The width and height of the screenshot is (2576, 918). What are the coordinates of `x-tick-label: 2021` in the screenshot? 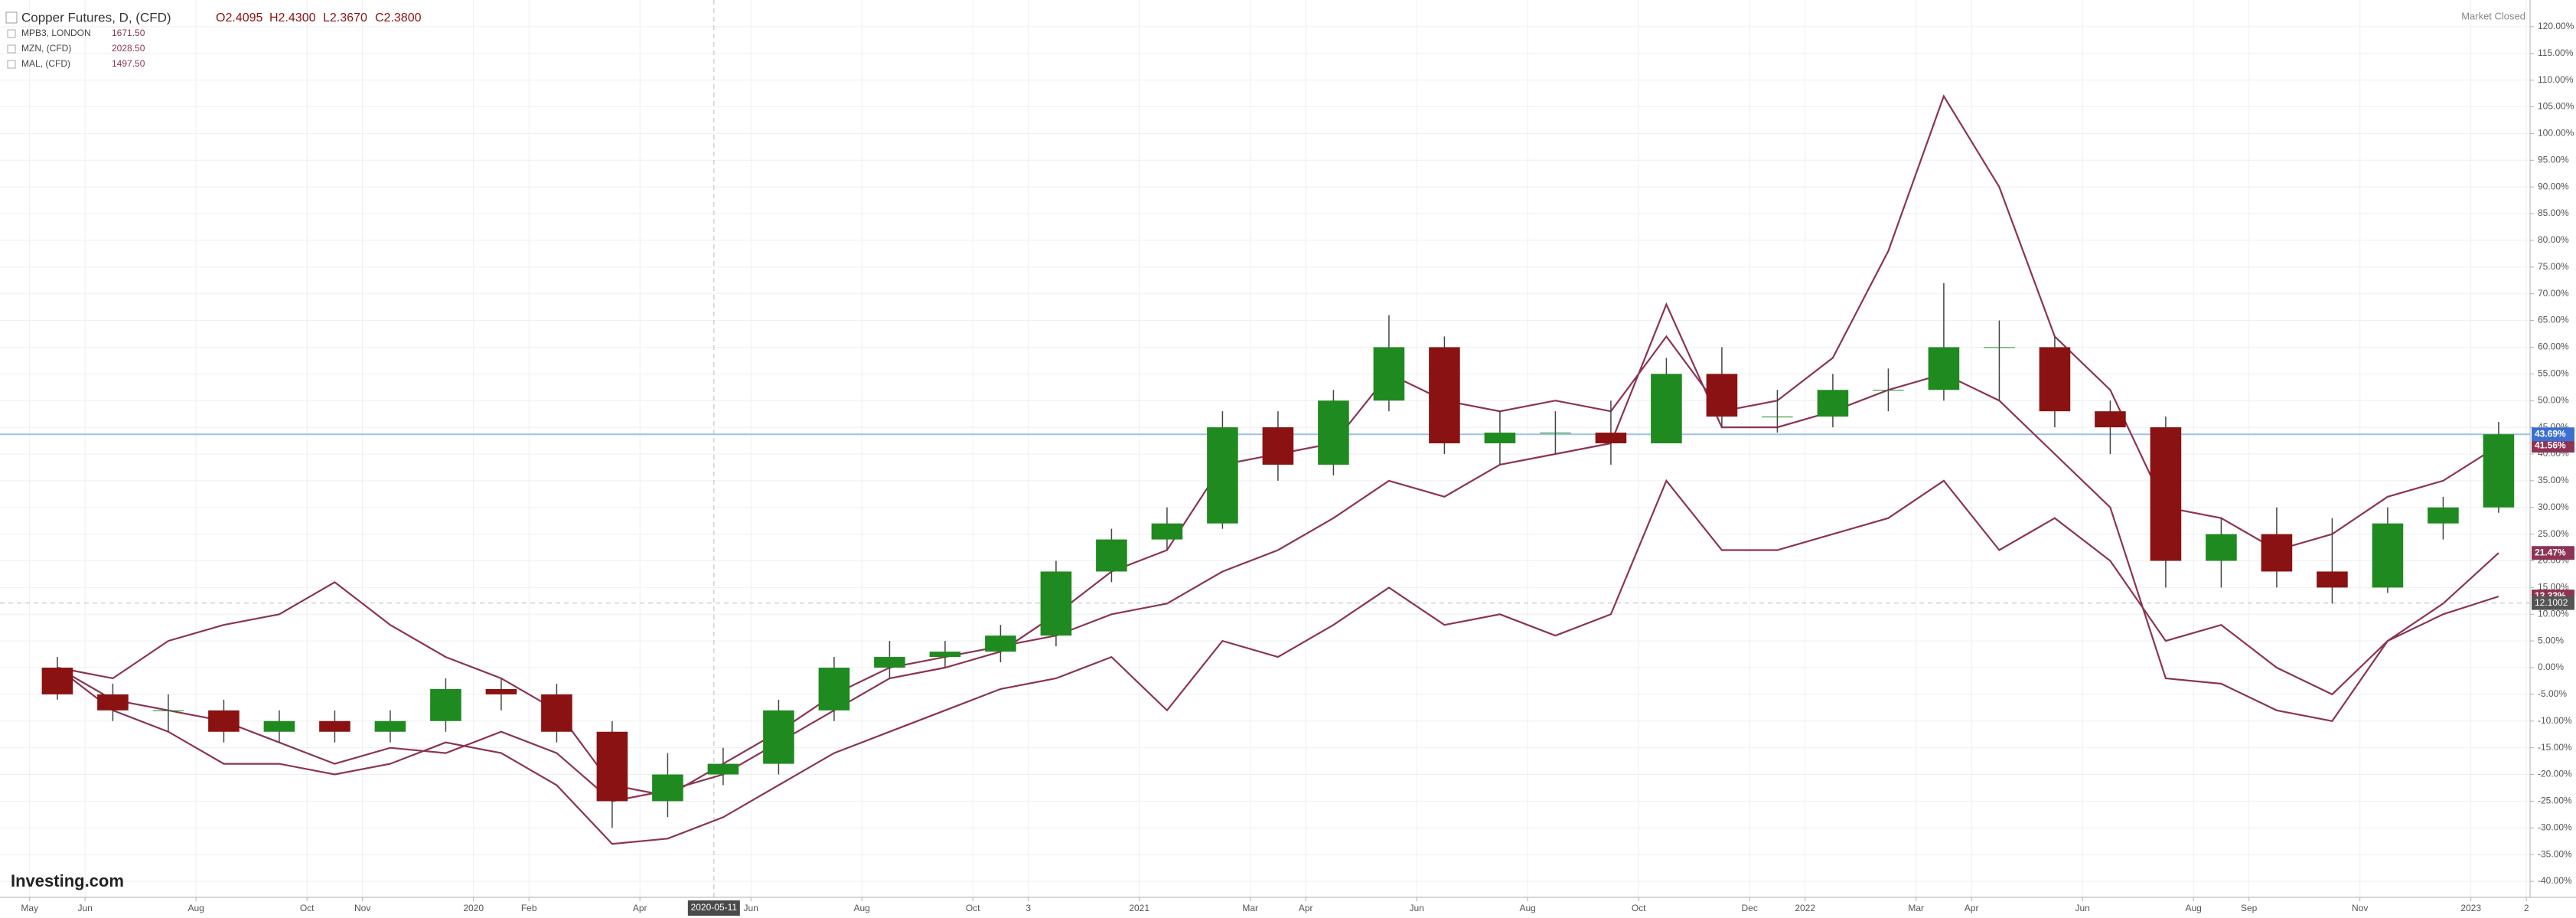 It's located at (1139, 908).